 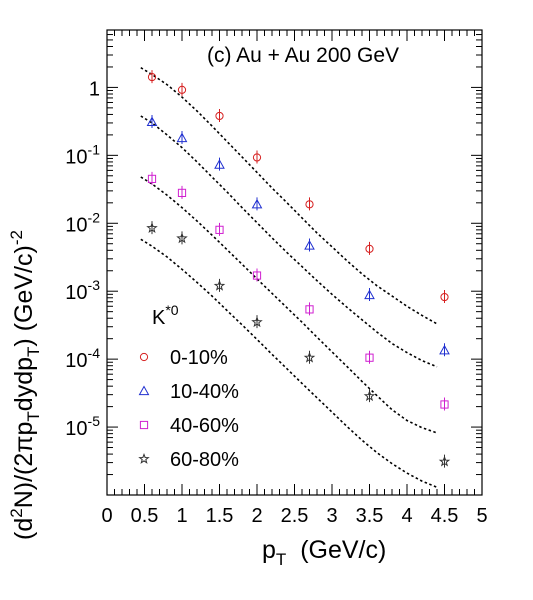 I want to click on y-tick-label: 10⁻⁵, so click(x=82, y=426).